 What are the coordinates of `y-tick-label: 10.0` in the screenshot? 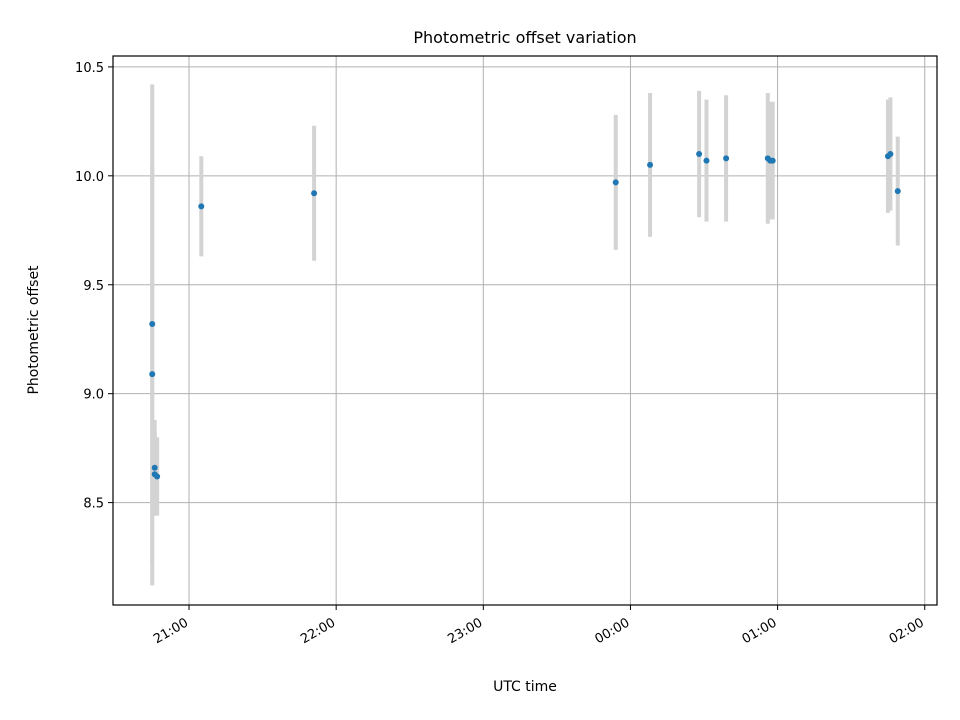 It's located at (89, 177).